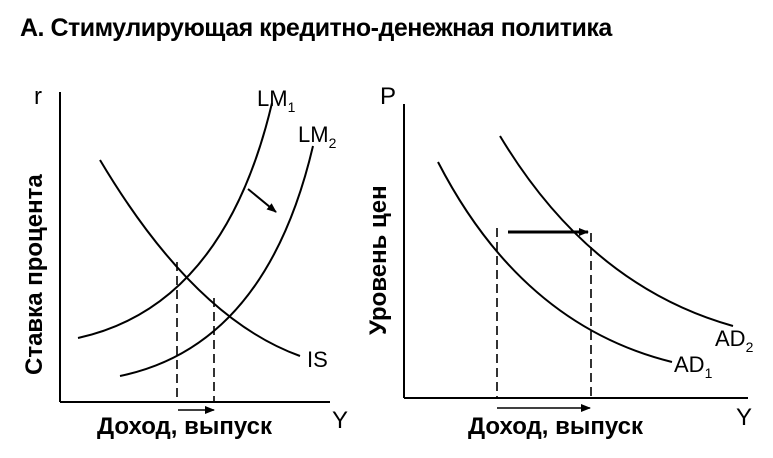 The height and width of the screenshot is (458, 773). Describe the element at coordinates (276, 100) in the screenshot. I see `lm1-label: LM1` at that location.